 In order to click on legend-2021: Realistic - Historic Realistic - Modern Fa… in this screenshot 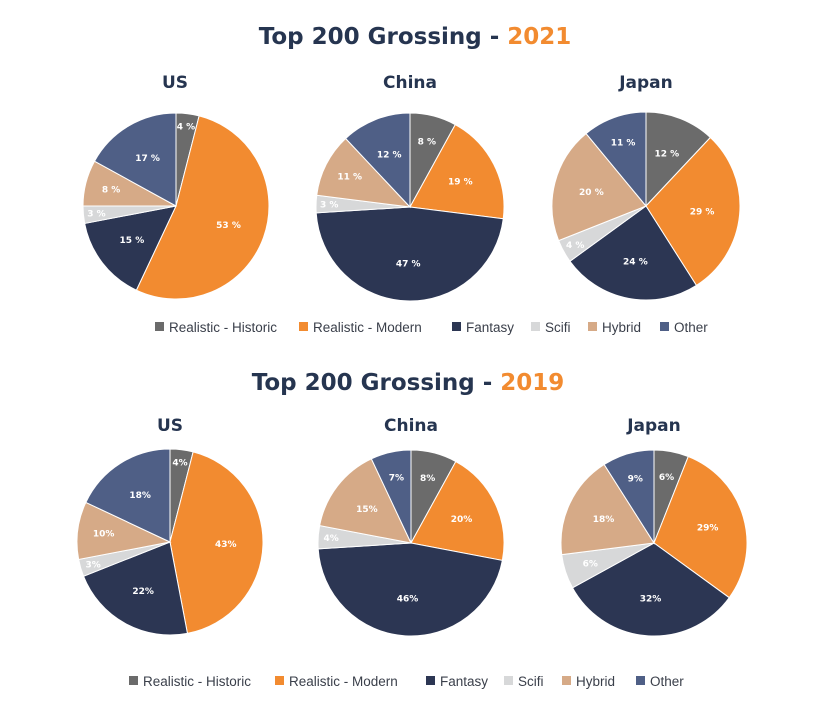, I will do `click(431, 327)`.